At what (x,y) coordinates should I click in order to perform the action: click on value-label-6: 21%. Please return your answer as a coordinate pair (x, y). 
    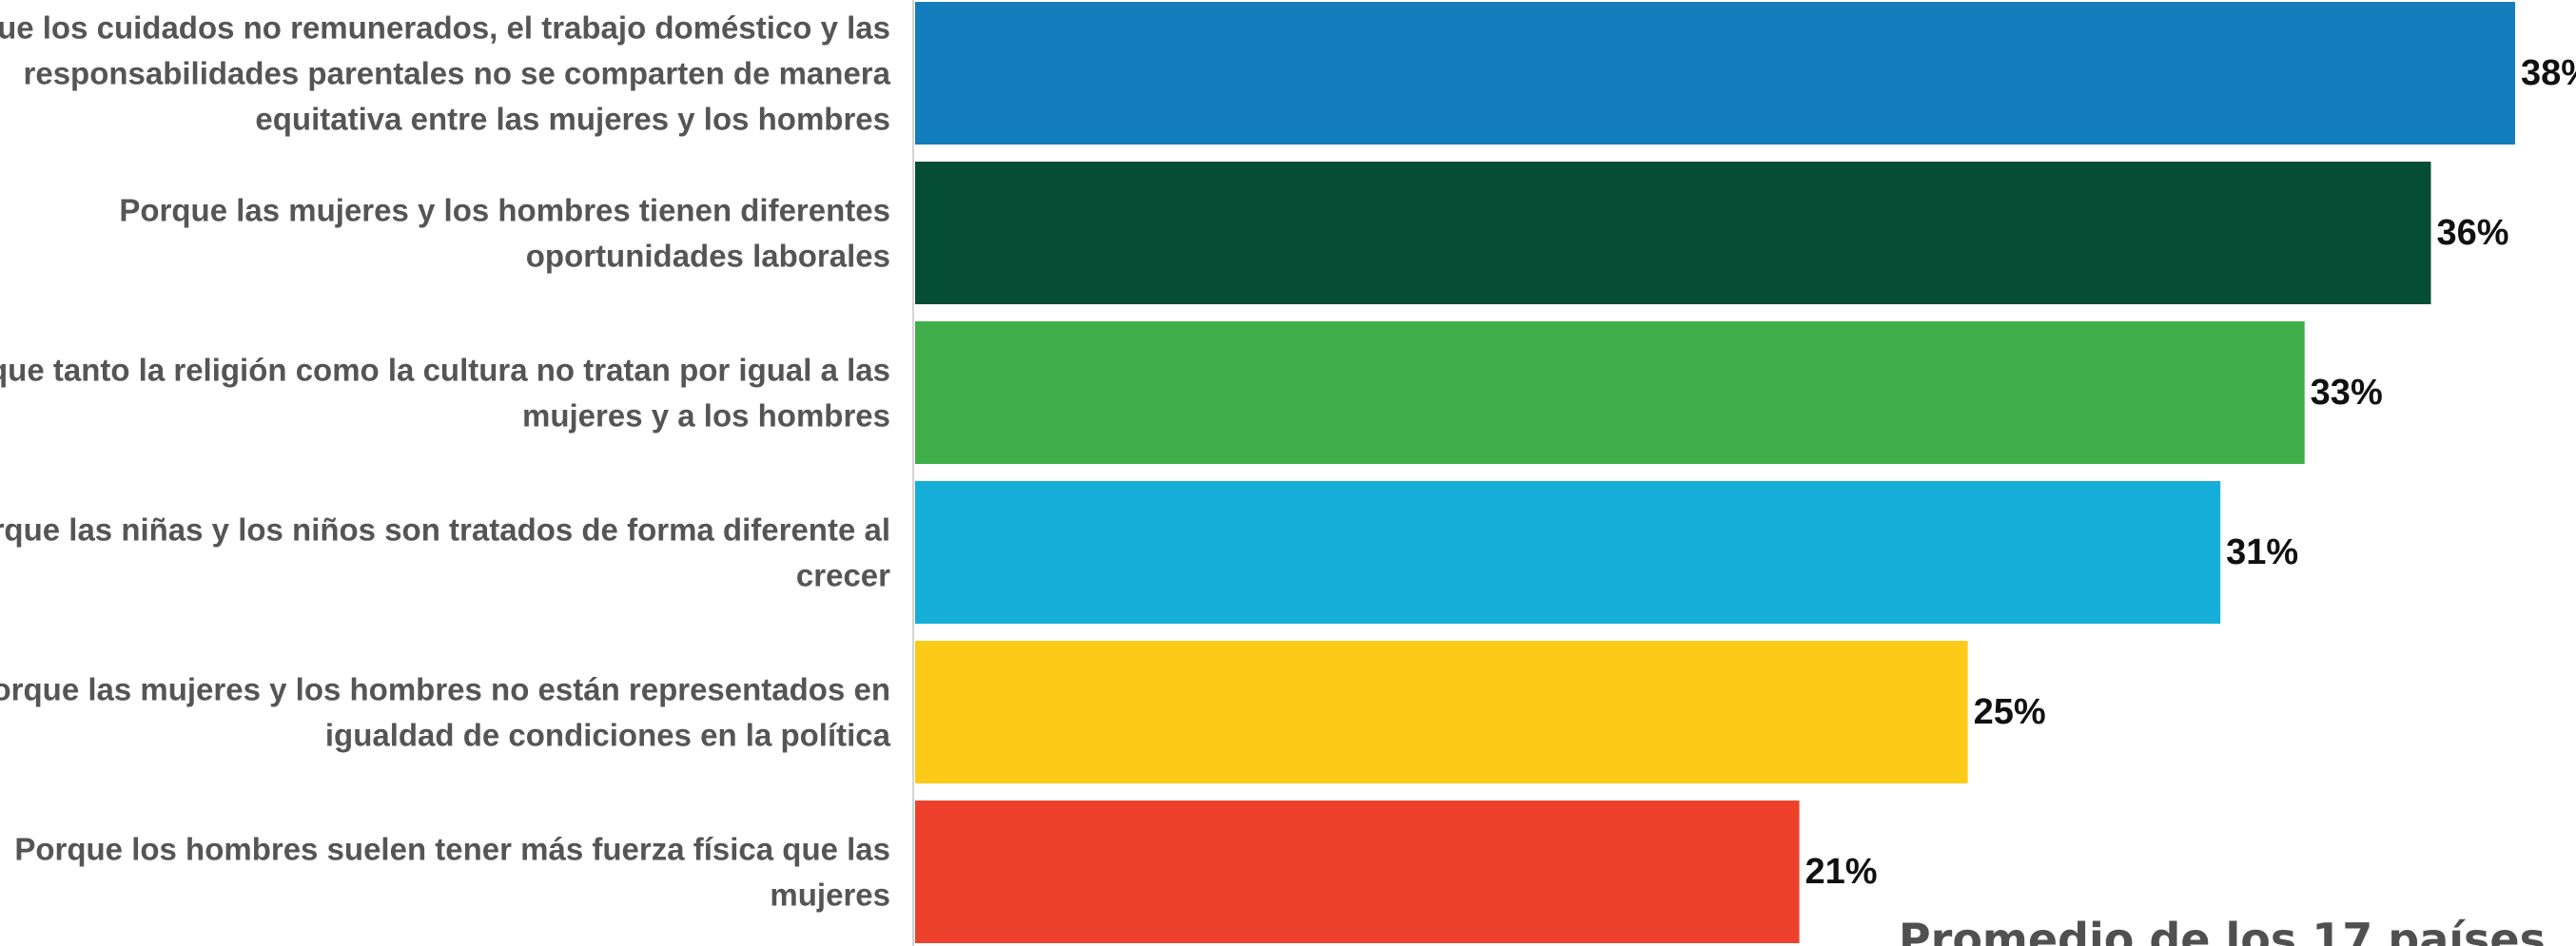
    Looking at the image, I should click on (1842, 872).